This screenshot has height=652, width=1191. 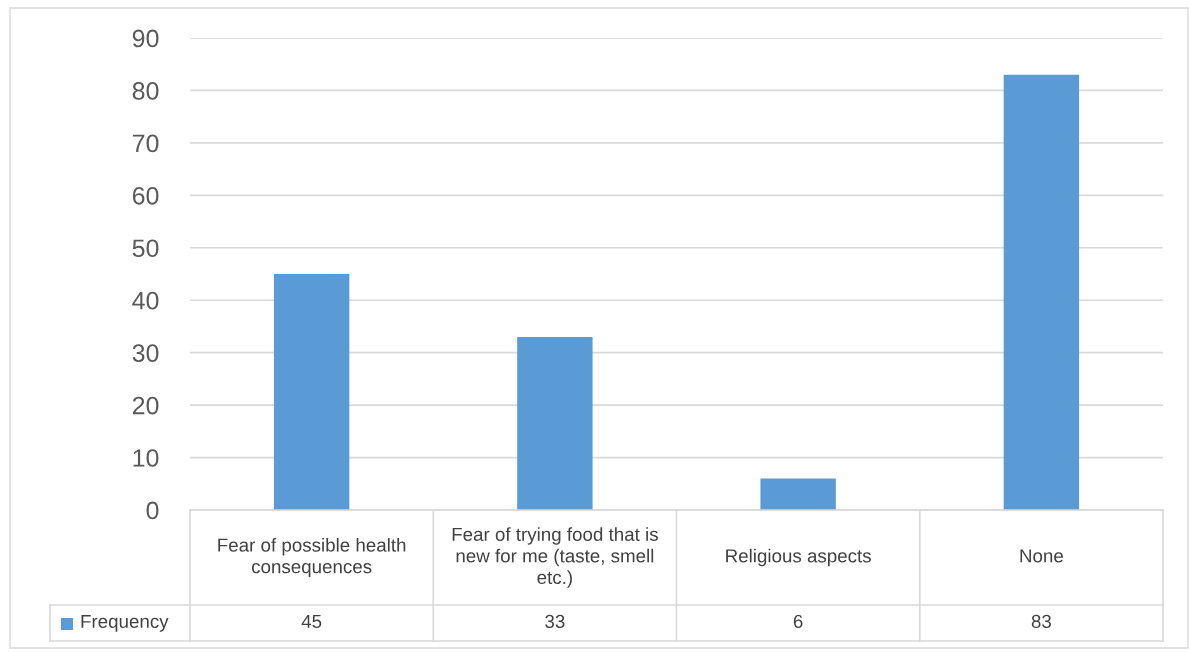 What do you see at coordinates (555, 621) in the screenshot?
I see `data-label: 33` at bounding box center [555, 621].